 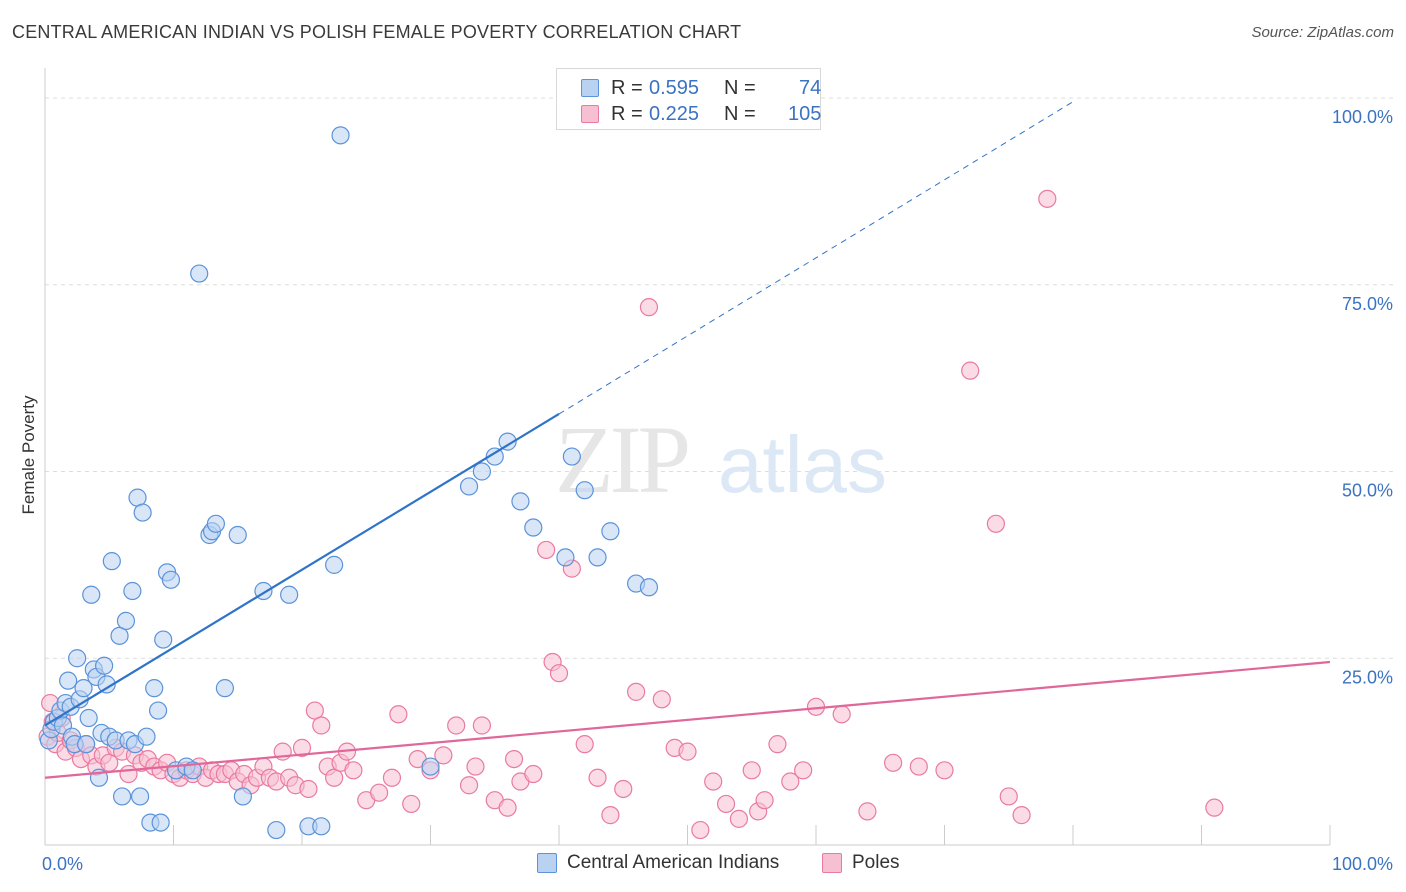 What do you see at coordinates (1322, 32) in the screenshot?
I see `source-label: Source: ZipAtlas.com` at bounding box center [1322, 32].